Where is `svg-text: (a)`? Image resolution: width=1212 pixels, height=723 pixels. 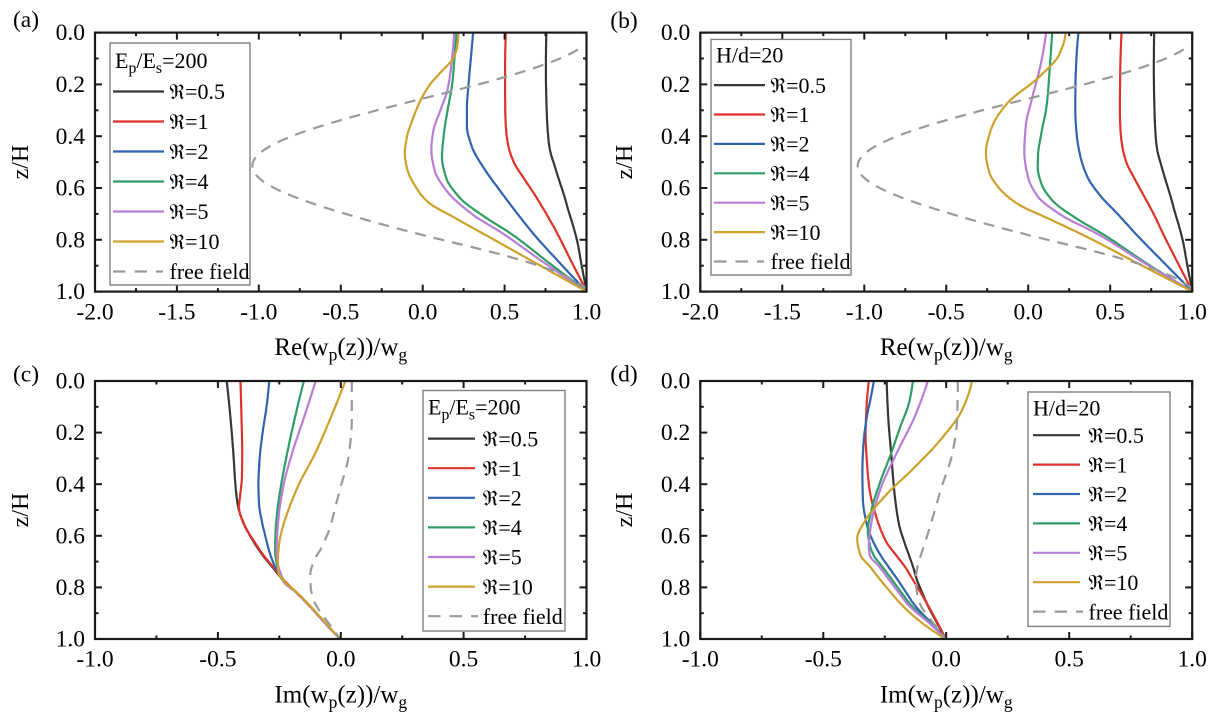 svg-text: (a) is located at coordinates (26, 20).